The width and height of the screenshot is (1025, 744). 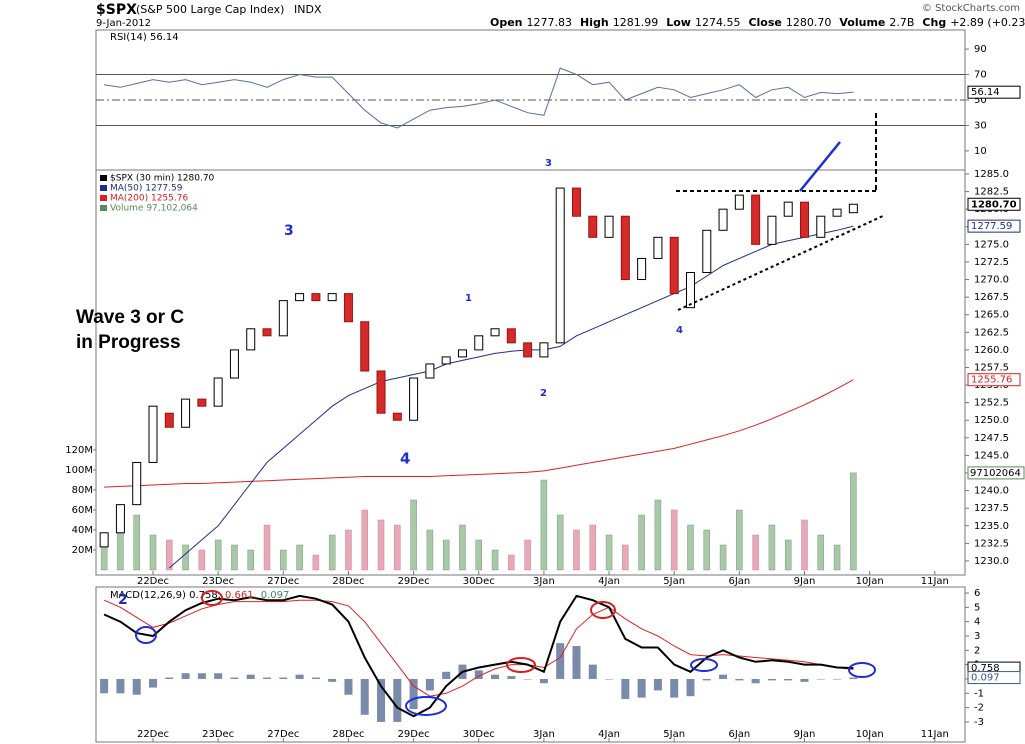 I want to click on wave-note: Wave 3 or C, so click(x=130, y=317).